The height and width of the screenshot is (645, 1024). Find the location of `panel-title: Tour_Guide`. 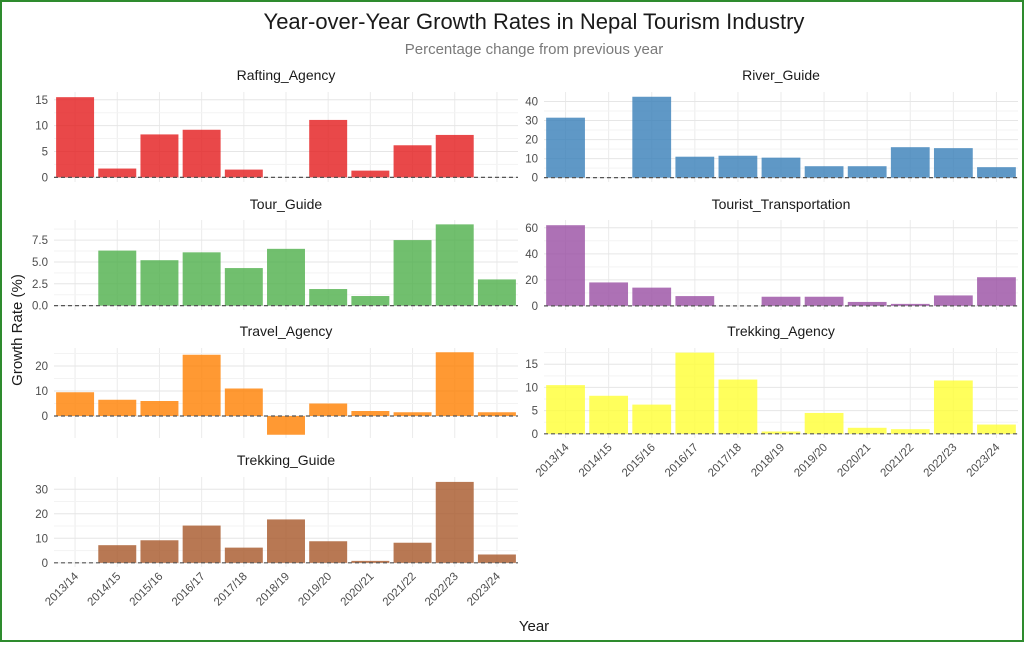

panel-title: Tour_Guide is located at coordinates (286, 204).